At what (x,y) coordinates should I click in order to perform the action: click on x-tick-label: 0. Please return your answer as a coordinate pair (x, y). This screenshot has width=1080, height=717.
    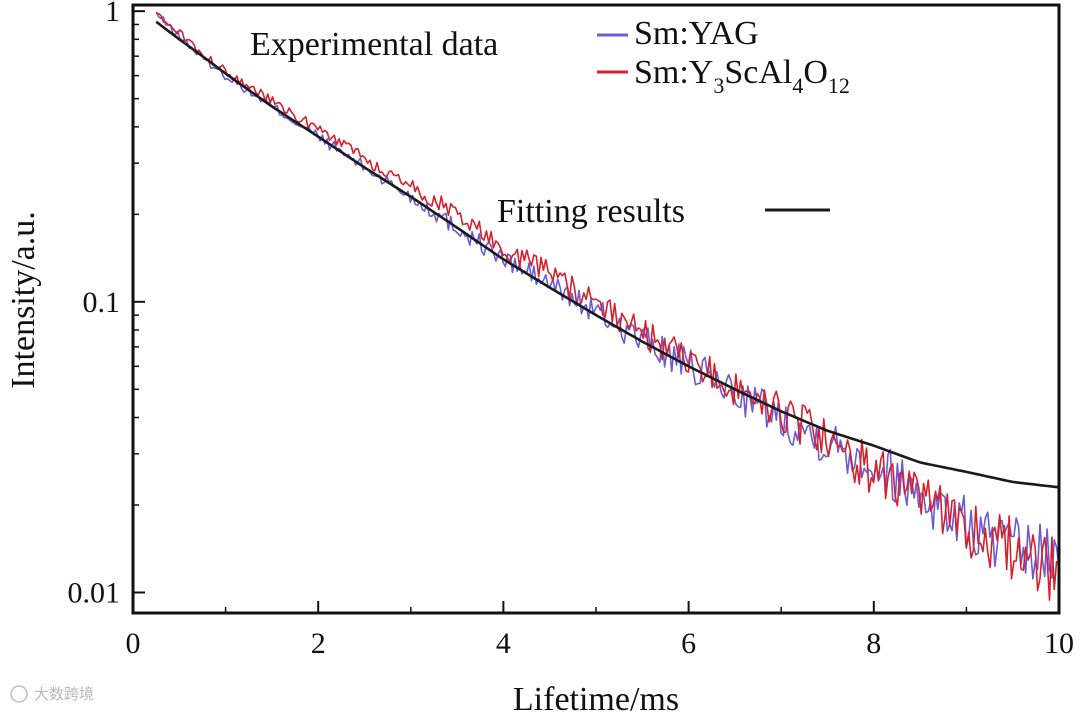
    Looking at the image, I should click on (133, 643).